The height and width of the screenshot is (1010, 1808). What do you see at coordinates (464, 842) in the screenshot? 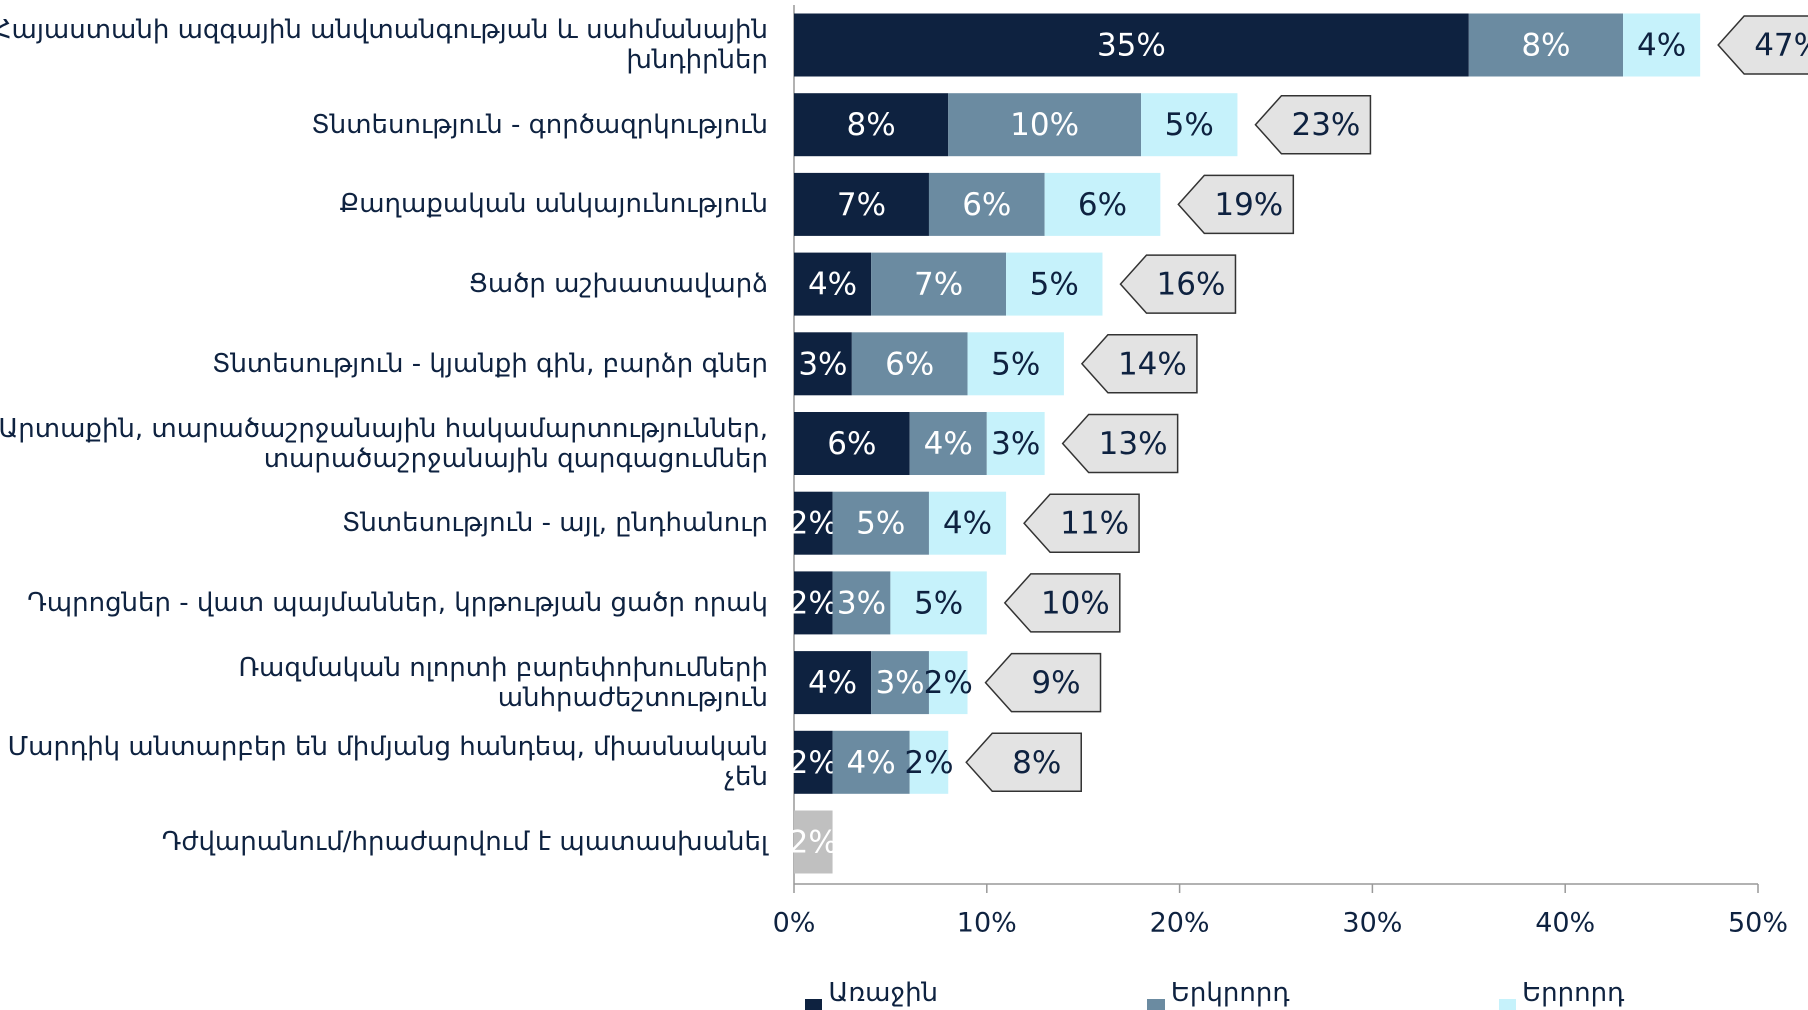
I see `category-label: Դժվարանում/հրաժարվում է պատասխանել` at bounding box center [464, 842].